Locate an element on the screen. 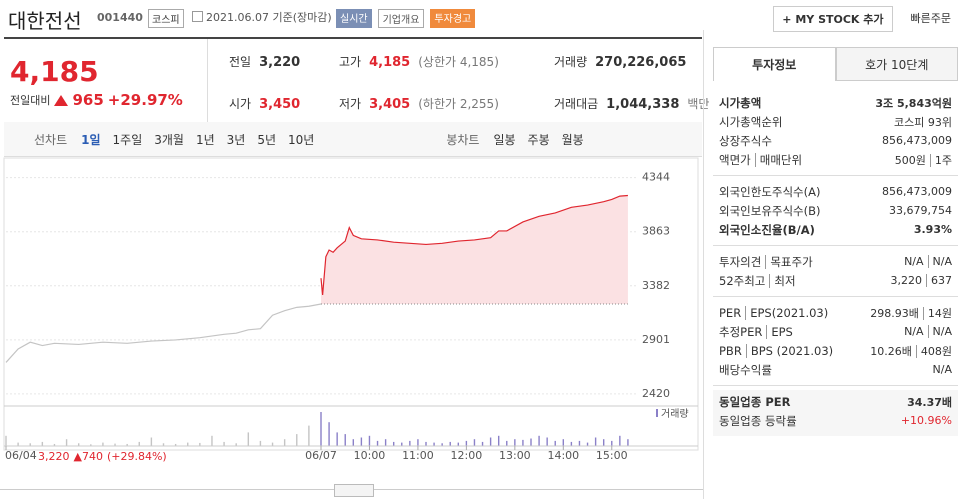  x-tick-label: 06/07 is located at coordinates (321, 455).